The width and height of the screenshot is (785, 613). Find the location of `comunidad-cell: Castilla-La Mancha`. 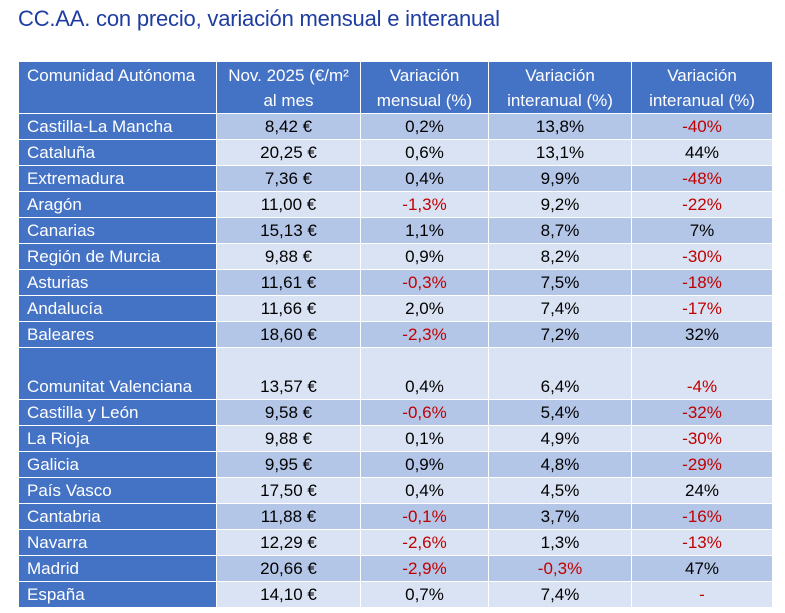

comunidad-cell: Castilla-La Mancha is located at coordinates (117, 126).